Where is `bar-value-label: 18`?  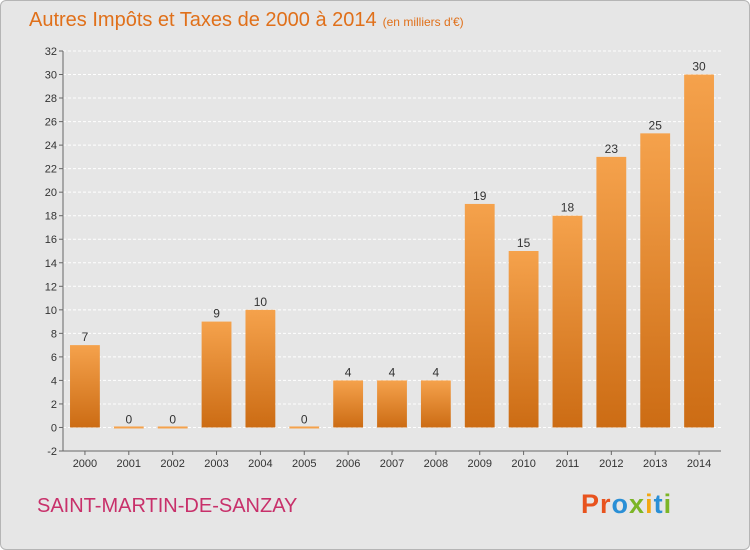 bar-value-label: 18 is located at coordinates (568, 208).